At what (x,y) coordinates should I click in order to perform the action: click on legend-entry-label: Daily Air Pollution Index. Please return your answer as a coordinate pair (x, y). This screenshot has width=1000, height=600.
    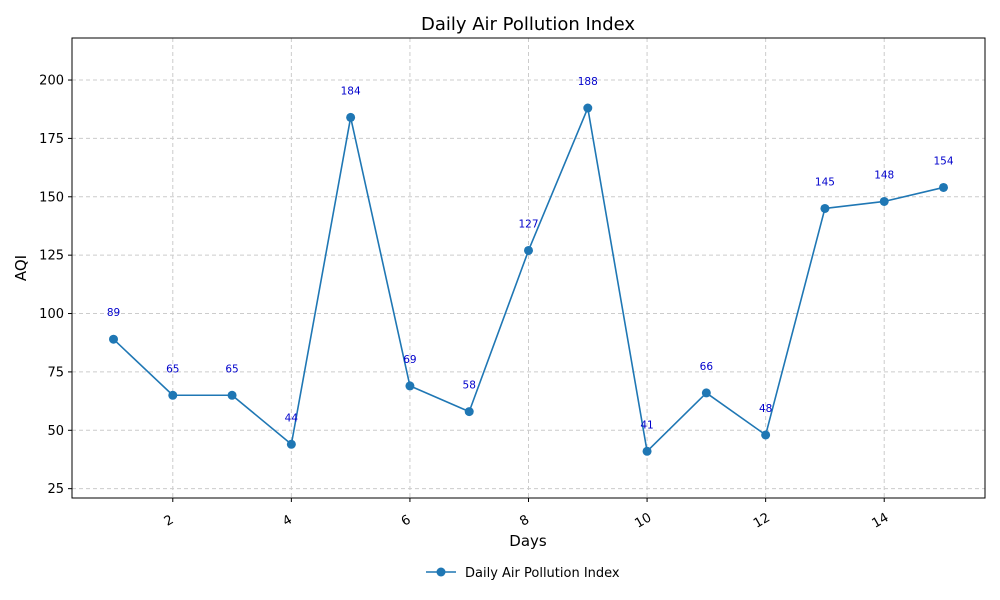
    Looking at the image, I should click on (542, 573).